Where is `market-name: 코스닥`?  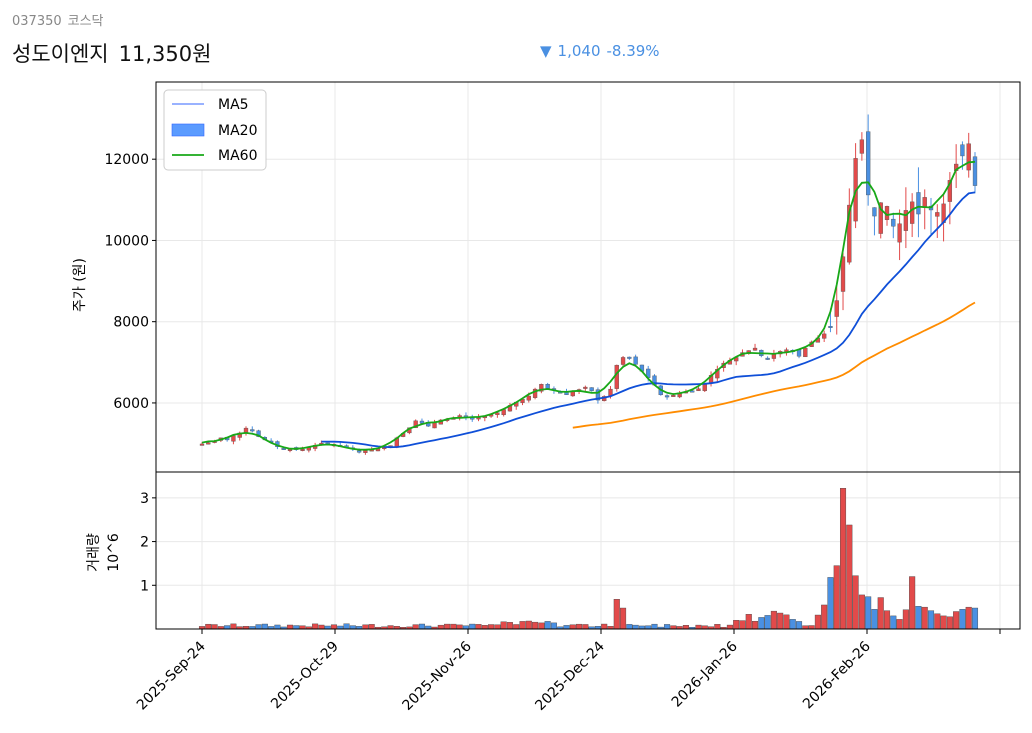
market-name: 코스닥 is located at coordinates (85, 21).